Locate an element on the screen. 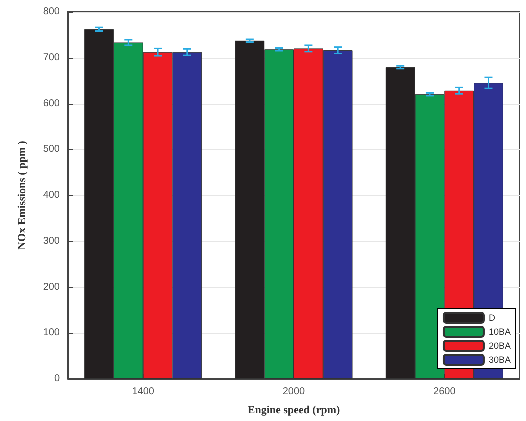 This screenshot has height=421, width=526. legend-label: 20BA is located at coordinates (500, 346).